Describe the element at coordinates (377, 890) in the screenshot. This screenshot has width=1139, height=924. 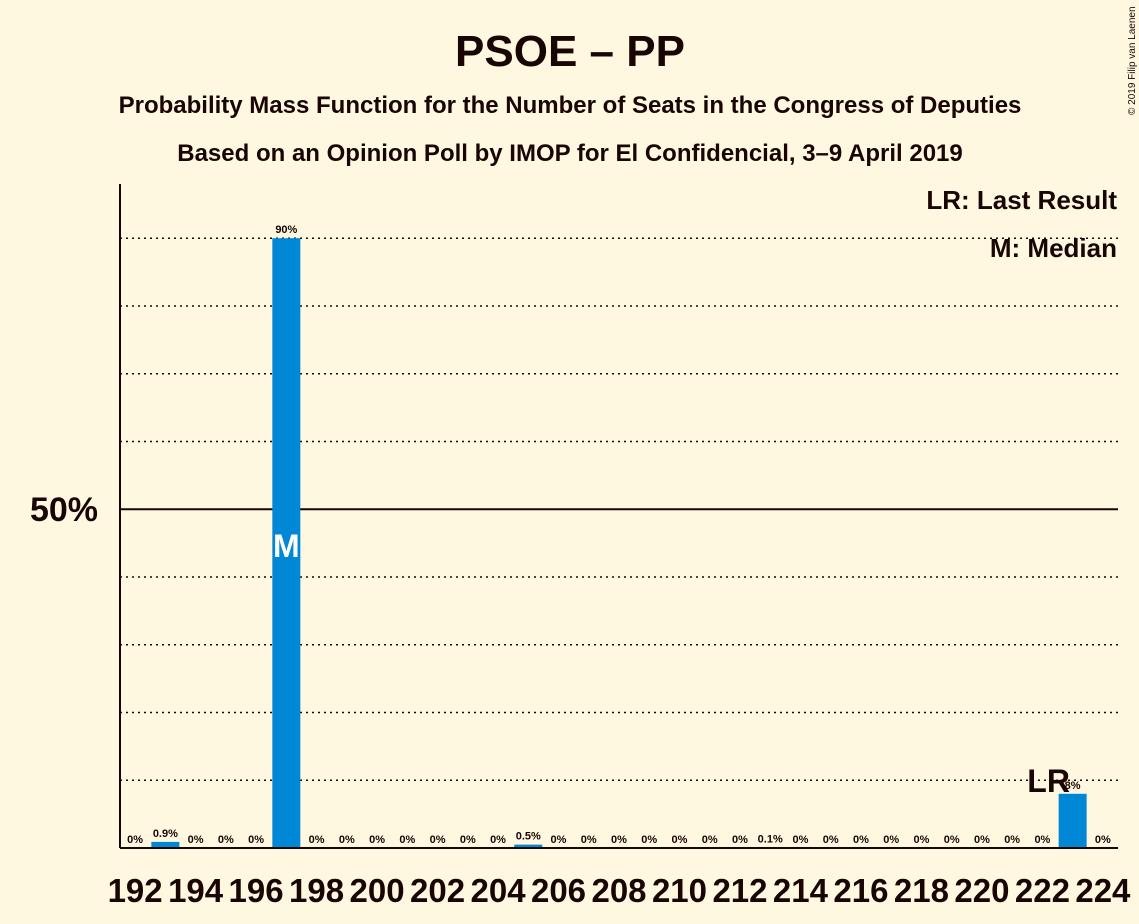
I see `x-tick-label-200: 200` at that location.